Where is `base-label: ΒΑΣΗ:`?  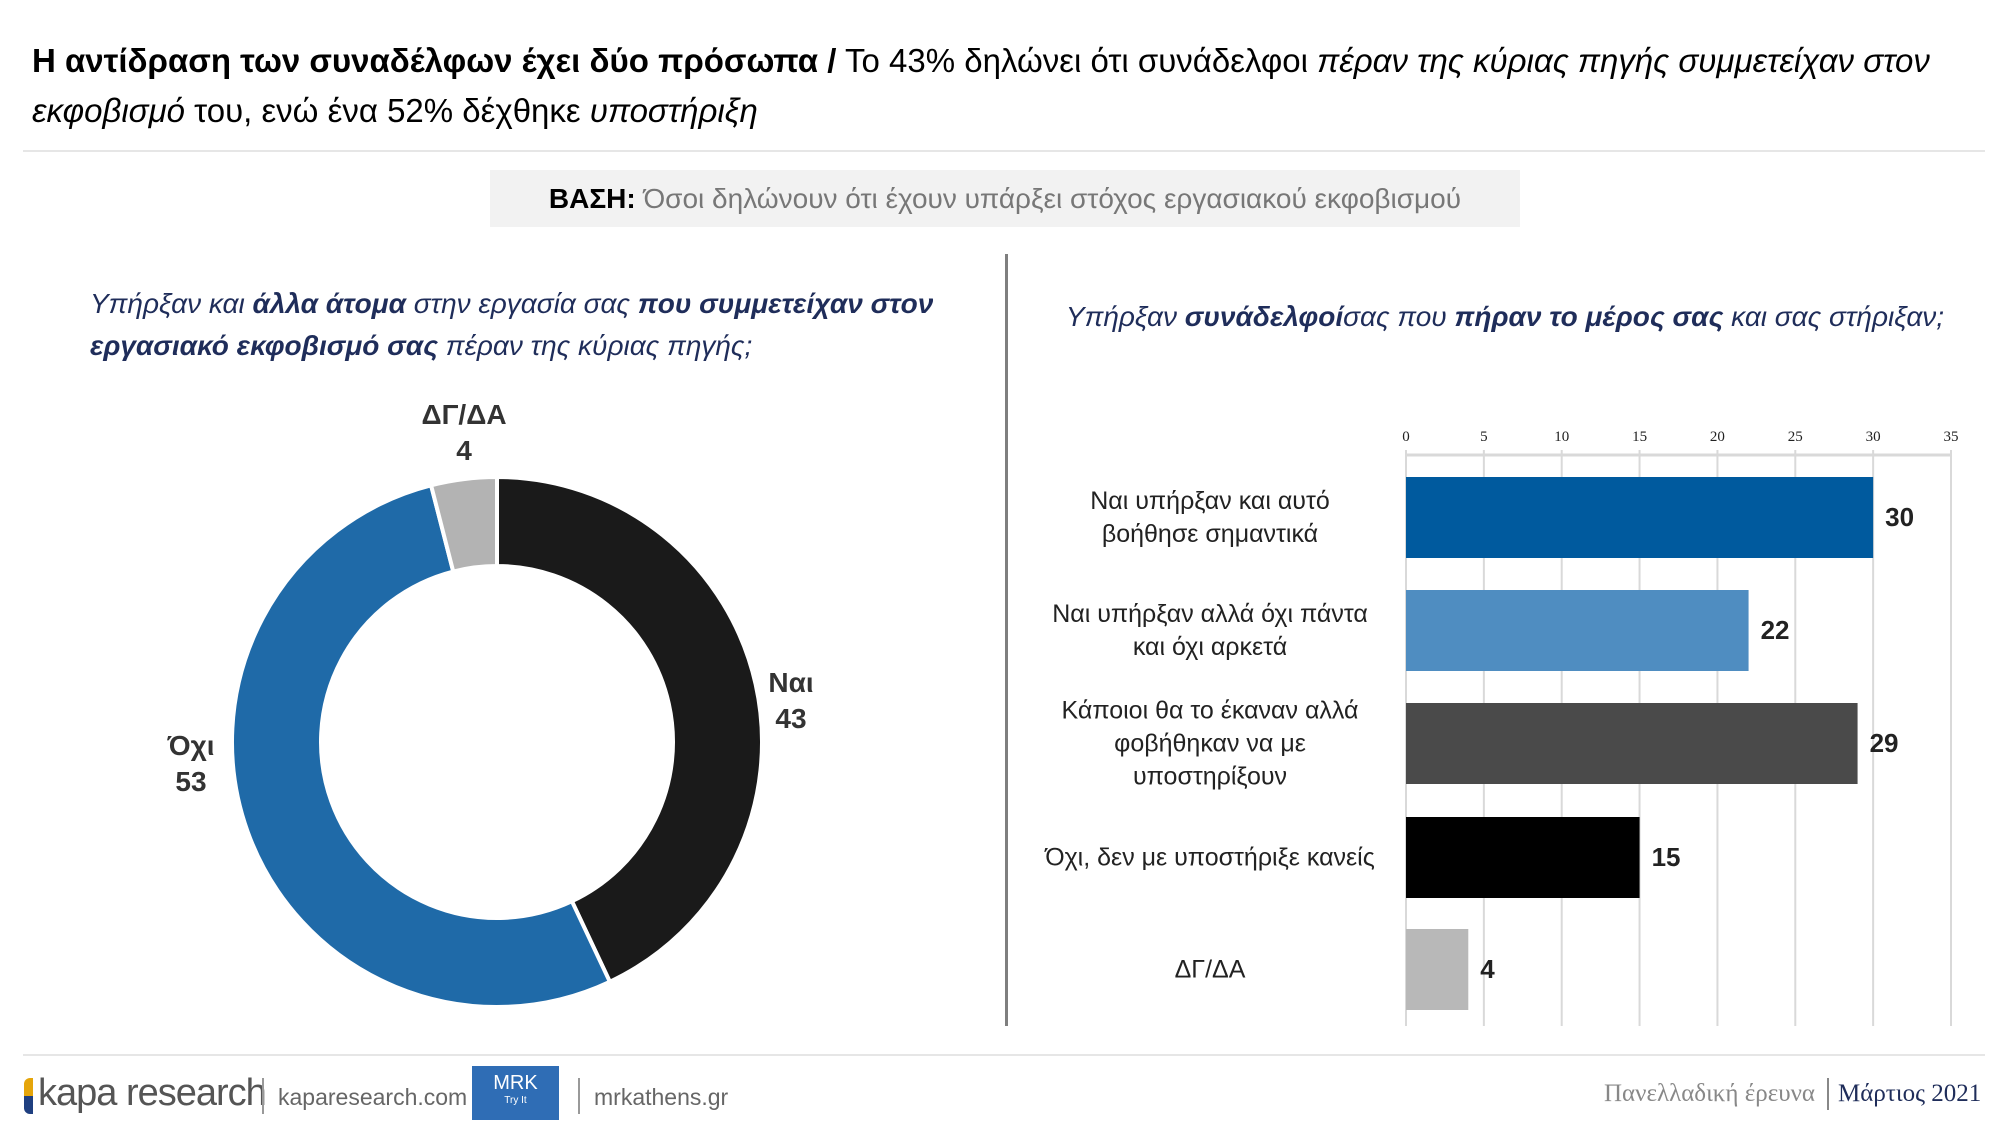
base-label: ΒΑΣΗ: is located at coordinates (592, 198).